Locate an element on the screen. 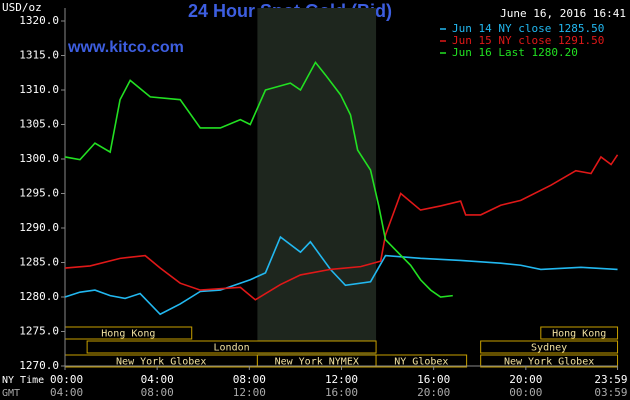 The height and width of the screenshot is (400, 630). x-axis-label: NY Time is located at coordinates (23, 380).